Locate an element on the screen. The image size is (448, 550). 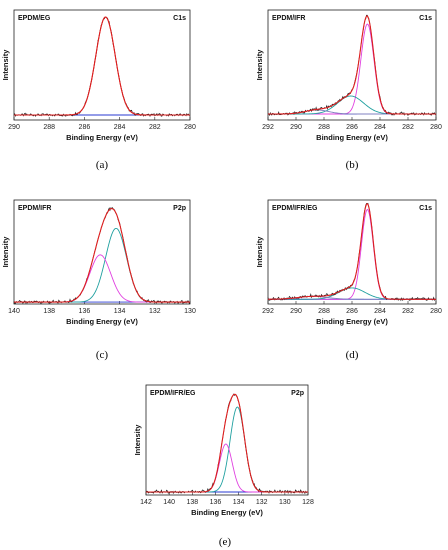
panel-caption: (b) is located at coordinates (352, 165).